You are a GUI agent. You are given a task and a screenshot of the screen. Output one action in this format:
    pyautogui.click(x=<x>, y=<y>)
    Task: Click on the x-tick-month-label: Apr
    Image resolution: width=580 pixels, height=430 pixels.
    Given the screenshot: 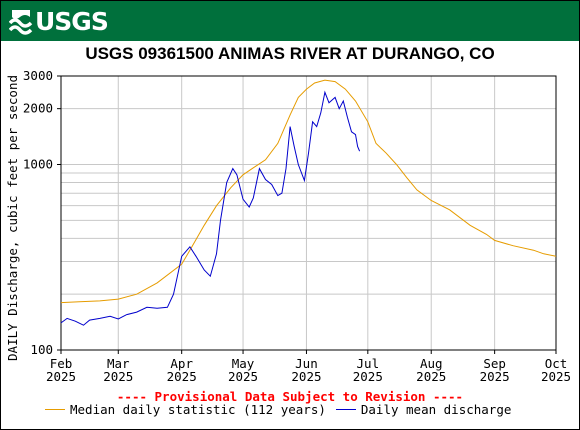 What is the action you would take?
    pyautogui.click(x=181, y=363)
    